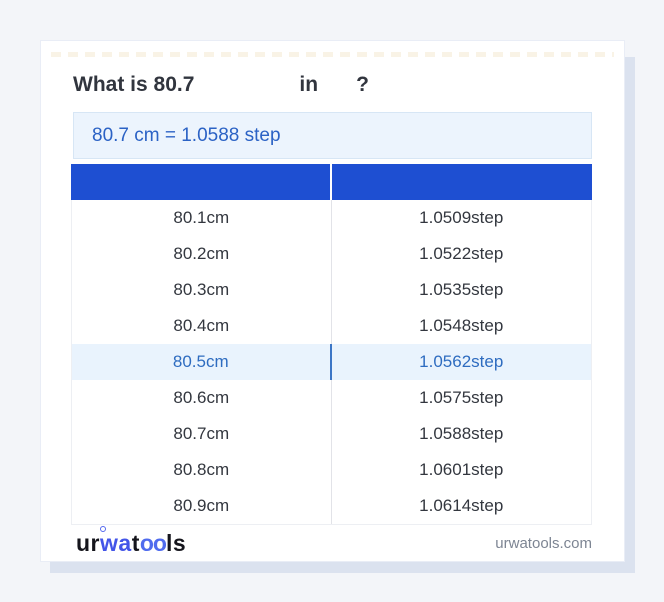 The height and width of the screenshot is (602, 664). Describe the element at coordinates (88, 542) in the screenshot. I see `logo-part-ur: ur` at that location.